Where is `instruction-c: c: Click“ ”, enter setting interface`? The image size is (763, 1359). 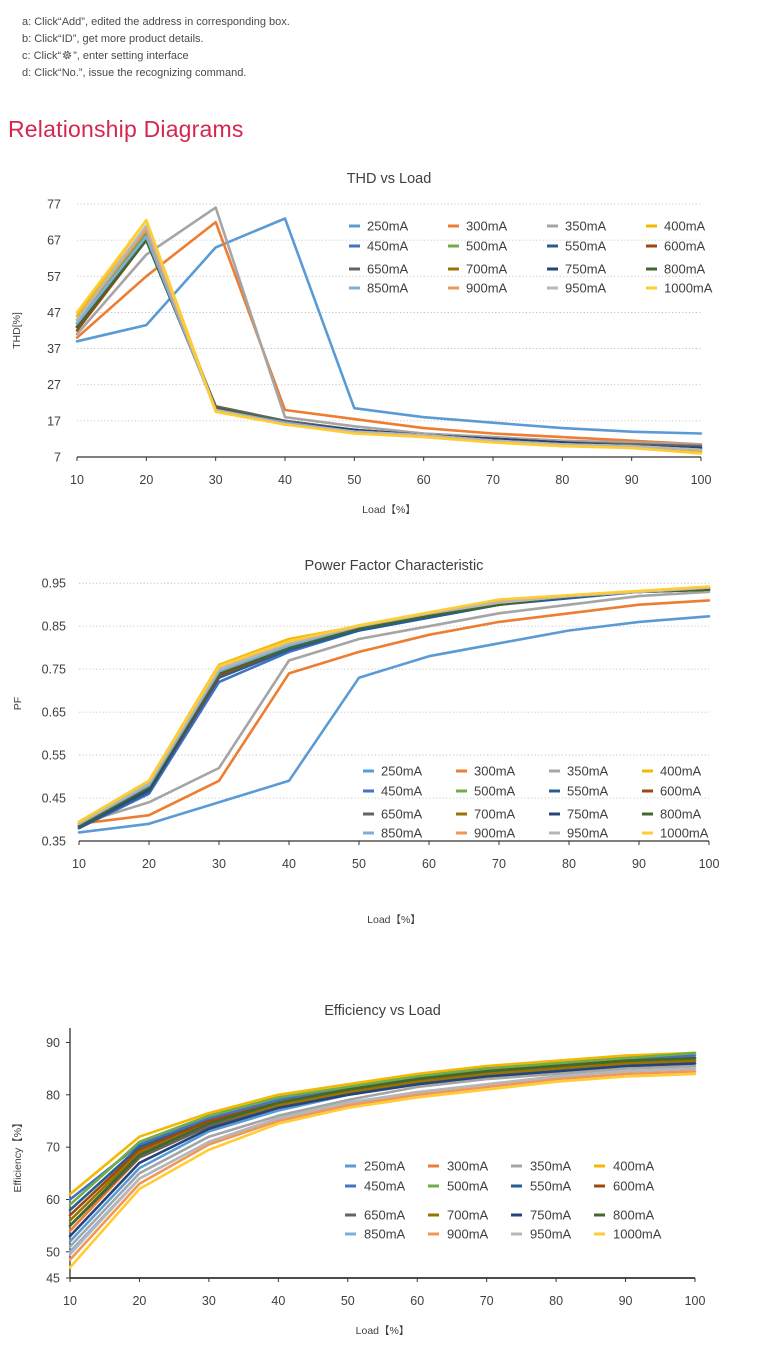
instruction-c: c: Click“ ”, enter setting interface is located at coordinates (156, 56).